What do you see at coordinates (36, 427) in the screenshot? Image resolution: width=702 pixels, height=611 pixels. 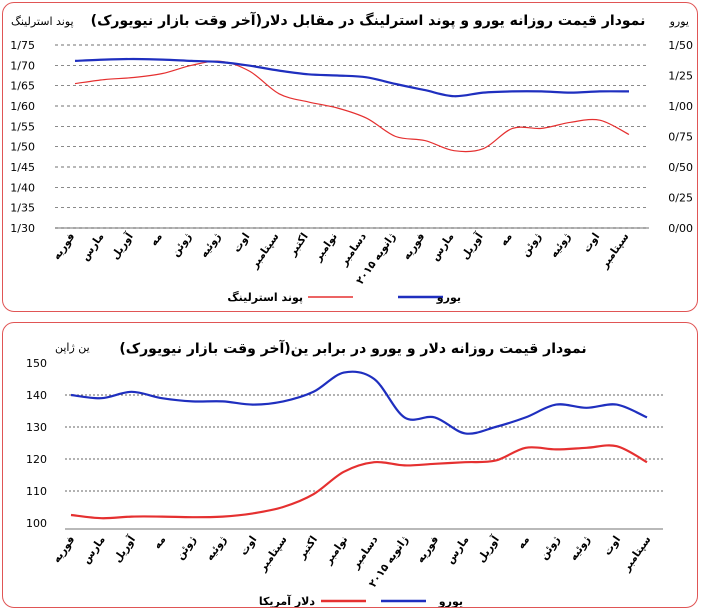 I see `chart2-left-tick: 130` at bounding box center [36, 427].